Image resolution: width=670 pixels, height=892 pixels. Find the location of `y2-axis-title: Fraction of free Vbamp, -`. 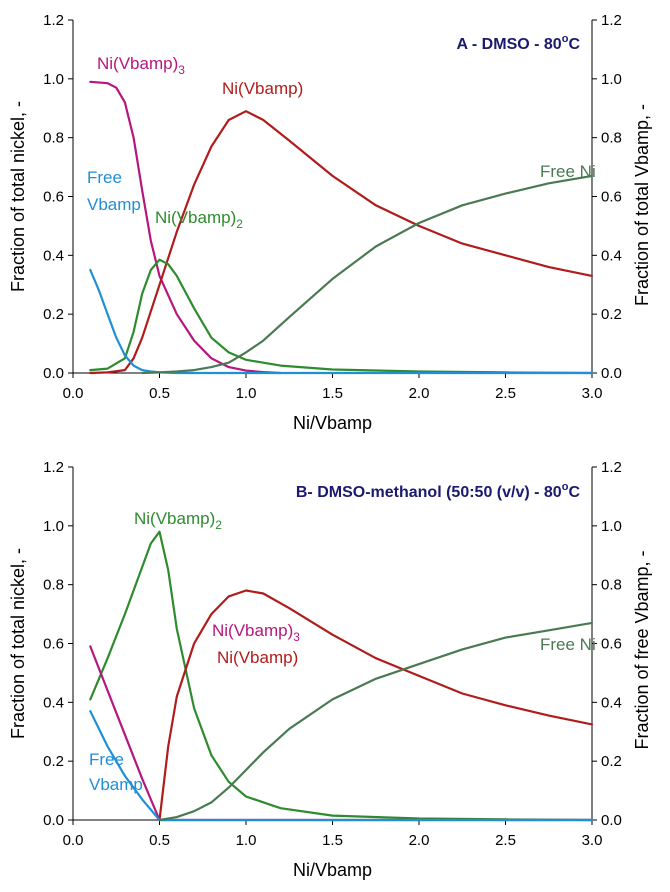

y2-axis-title: Fraction of free Vbamp, - is located at coordinates (642, 649).